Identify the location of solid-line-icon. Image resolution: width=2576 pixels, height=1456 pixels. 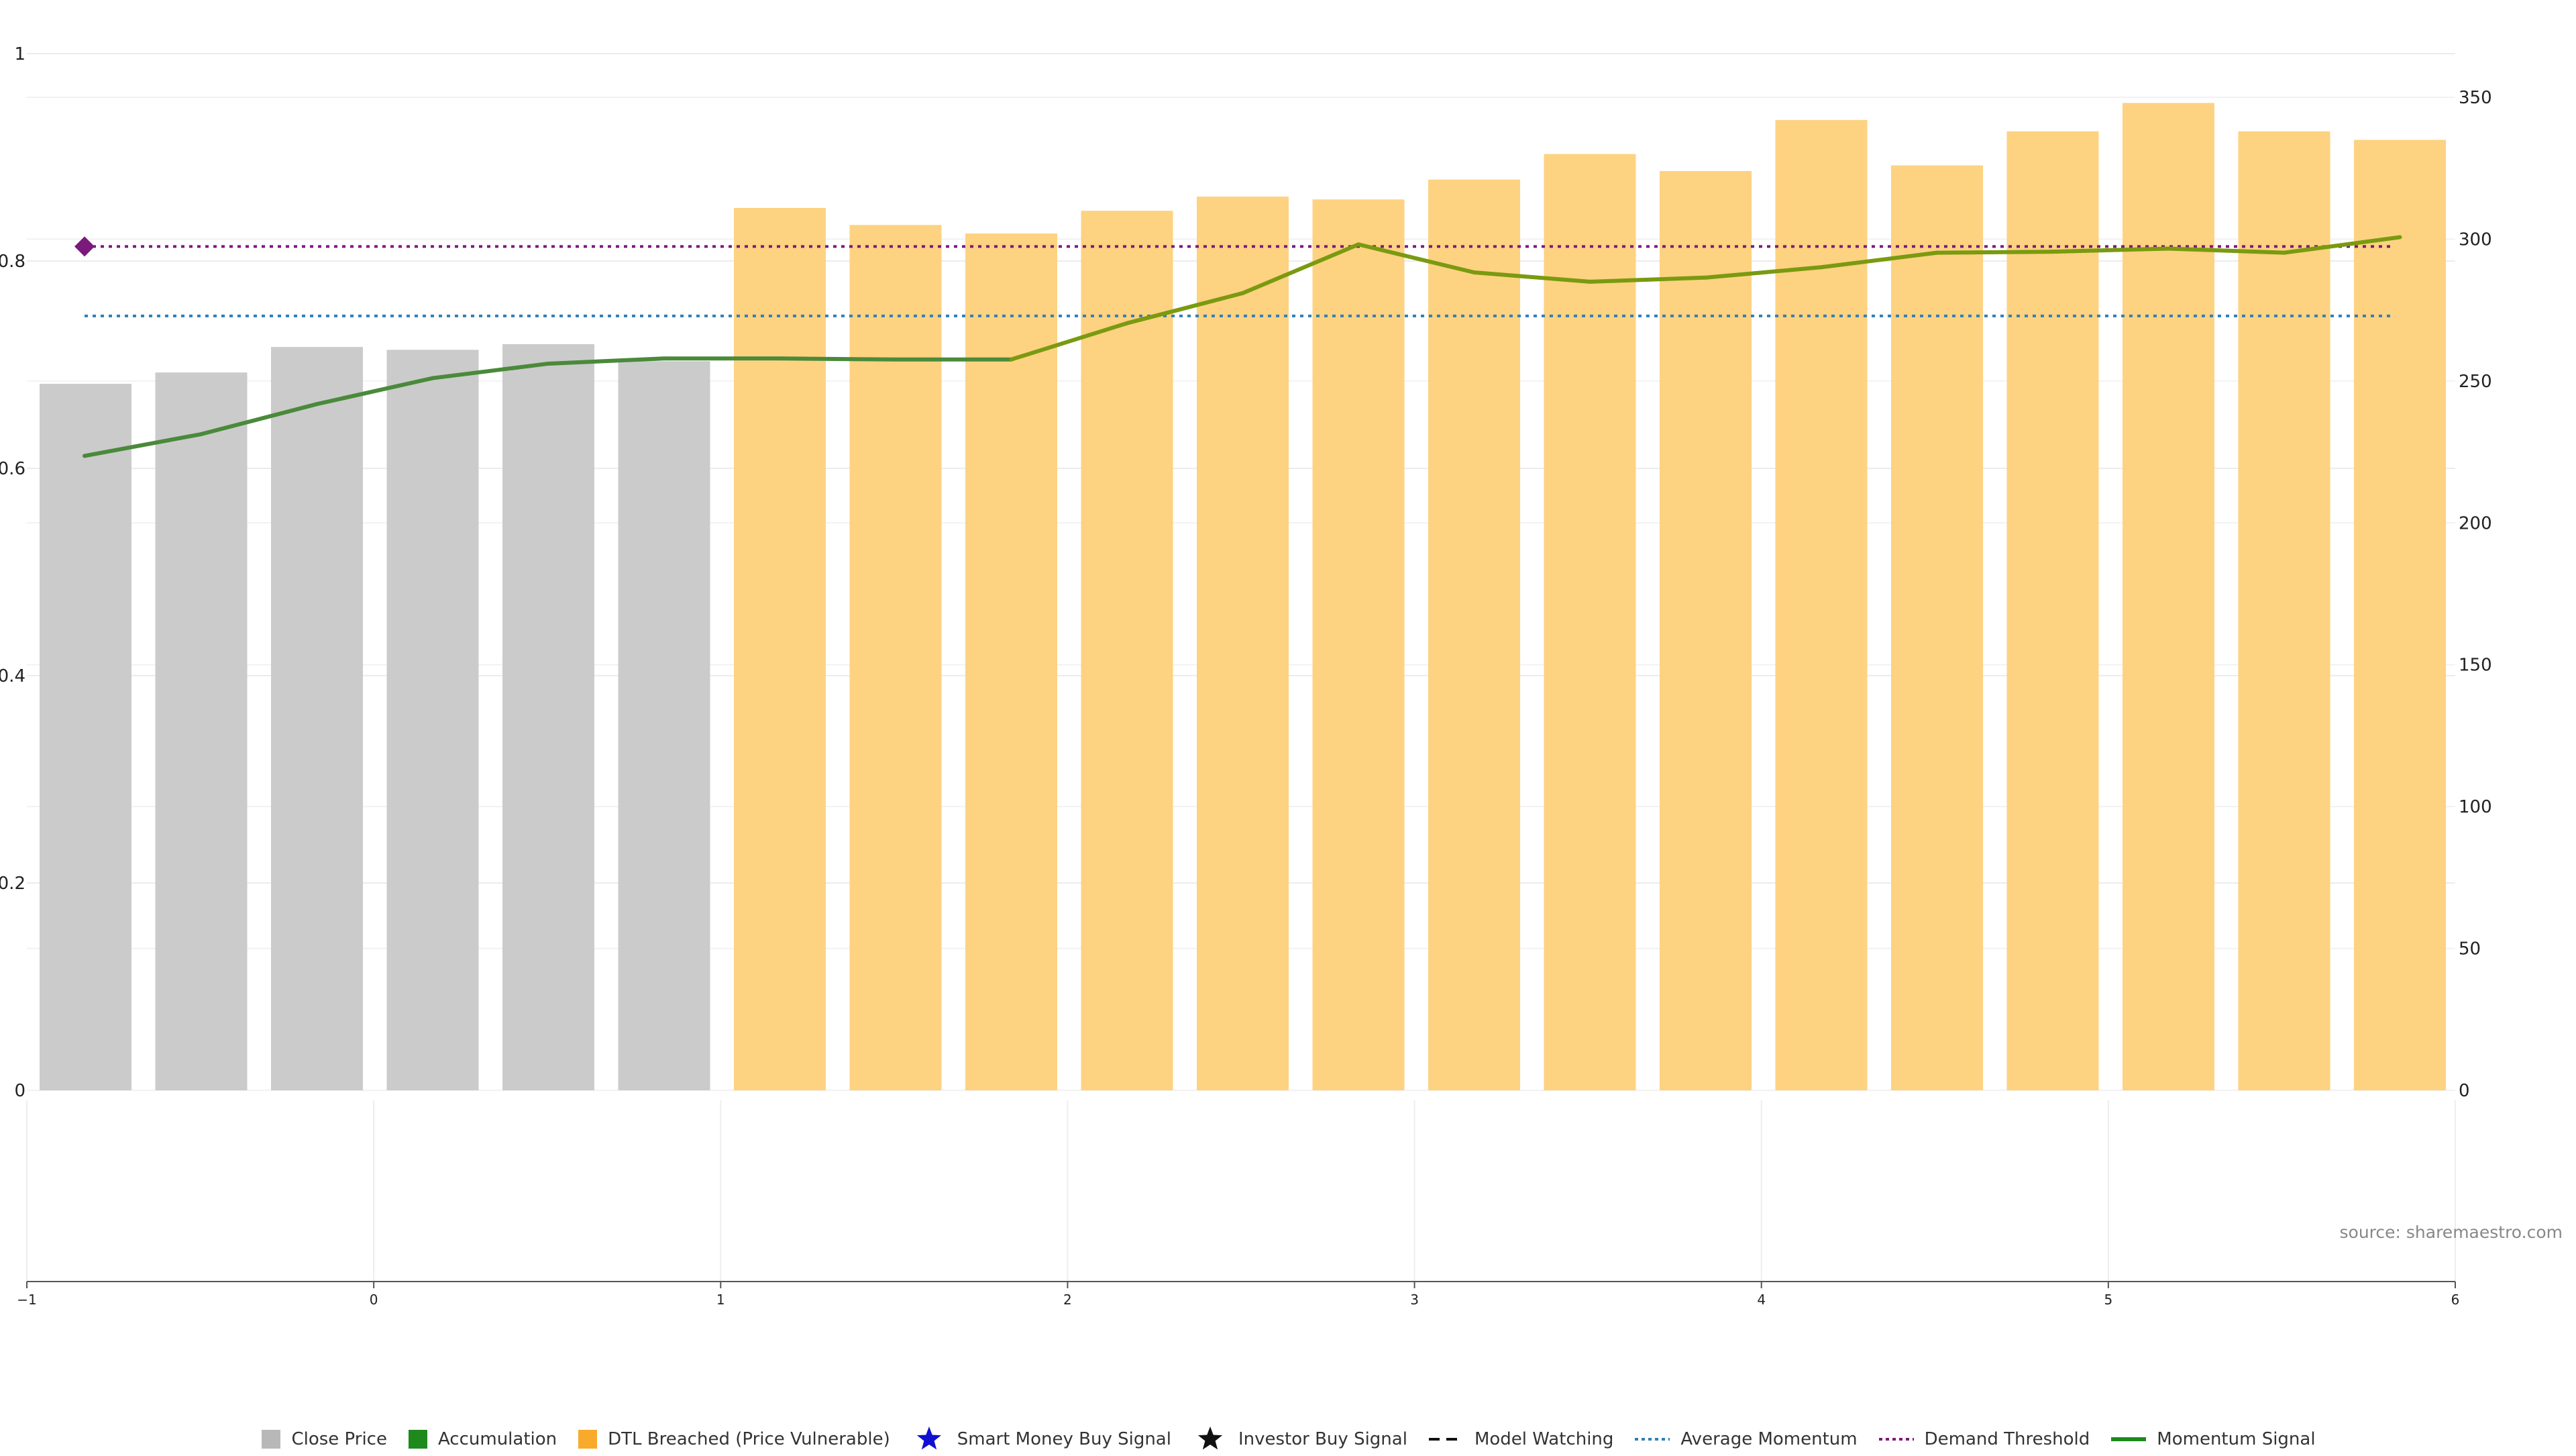
(2129, 1439).